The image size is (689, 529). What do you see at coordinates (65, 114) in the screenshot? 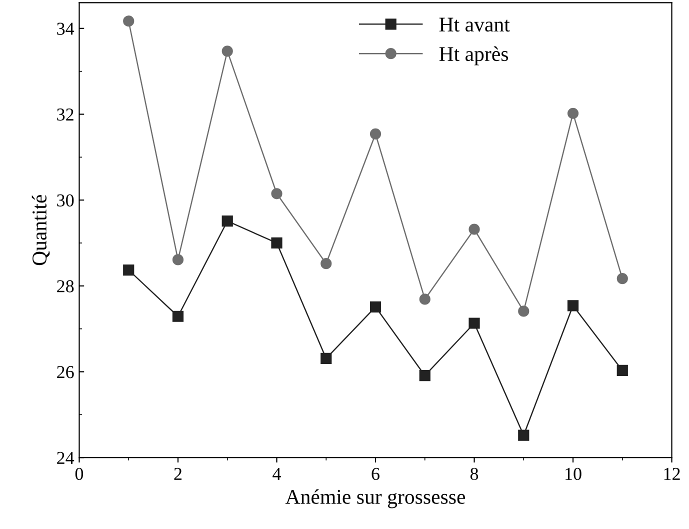
I see `y-tick-label: 32` at bounding box center [65, 114].